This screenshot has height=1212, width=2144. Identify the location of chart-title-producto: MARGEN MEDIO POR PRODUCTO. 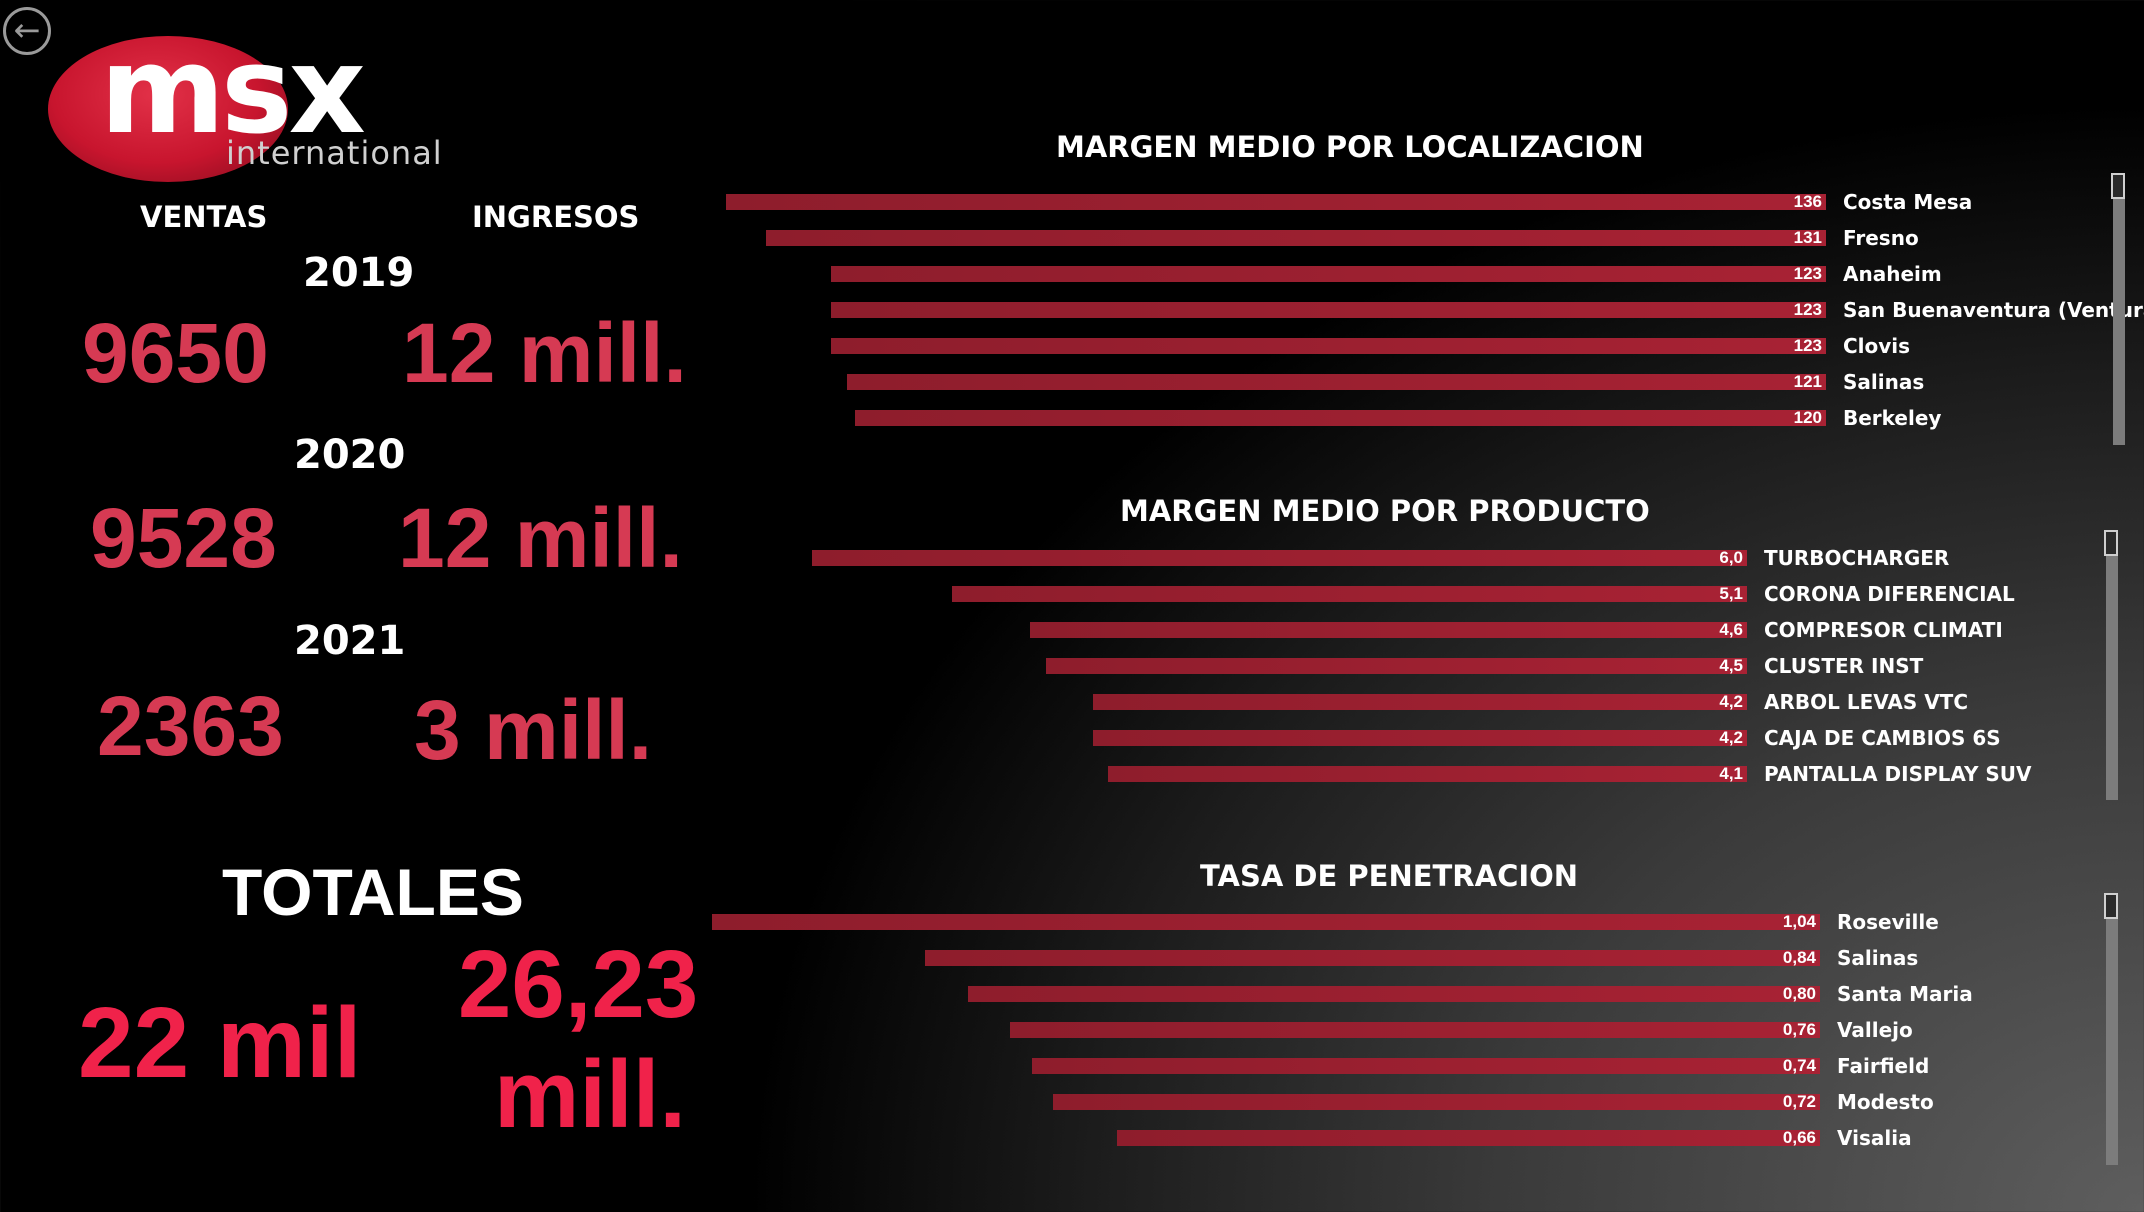
(1385, 511).